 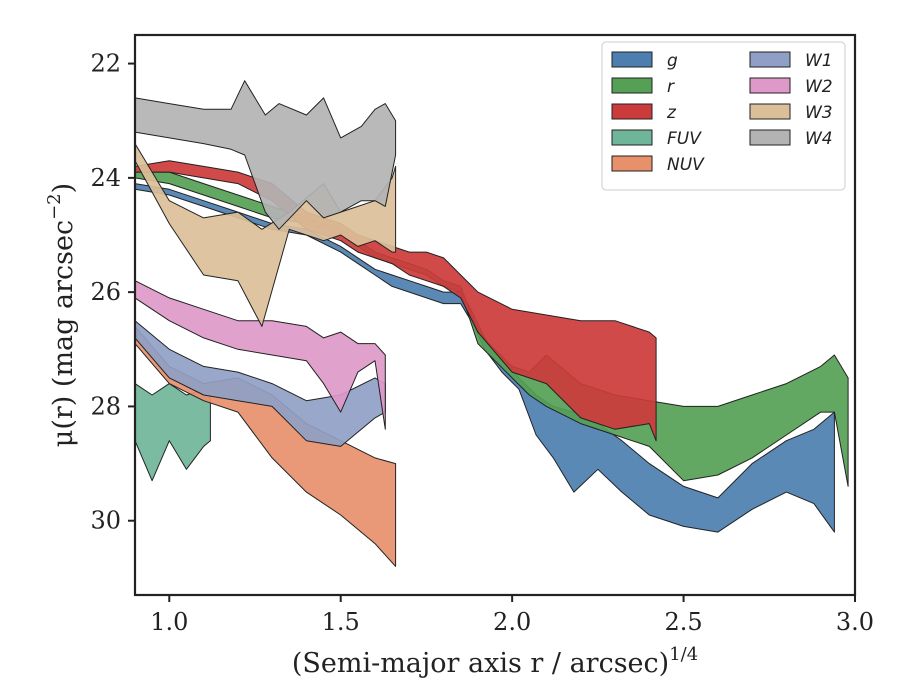 I want to click on legend-label-g: g, so click(x=672, y=61).